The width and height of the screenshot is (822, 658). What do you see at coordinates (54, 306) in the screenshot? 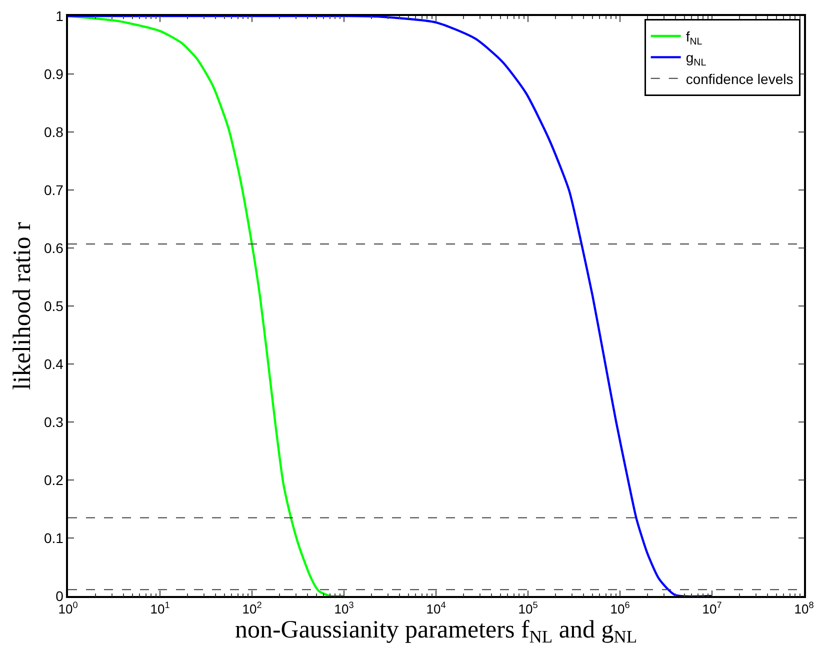
I see `y-tick-label: 0.5` at bounding box center [54, 306].